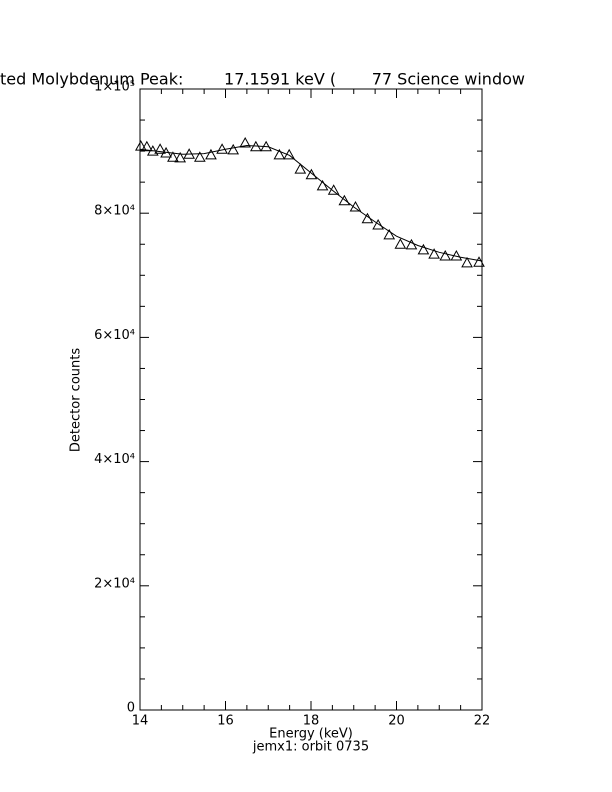  Describe the element at coordinates (114, 459) in the screenshot. I see `y-tick-label: 4×10⁴` at that location.